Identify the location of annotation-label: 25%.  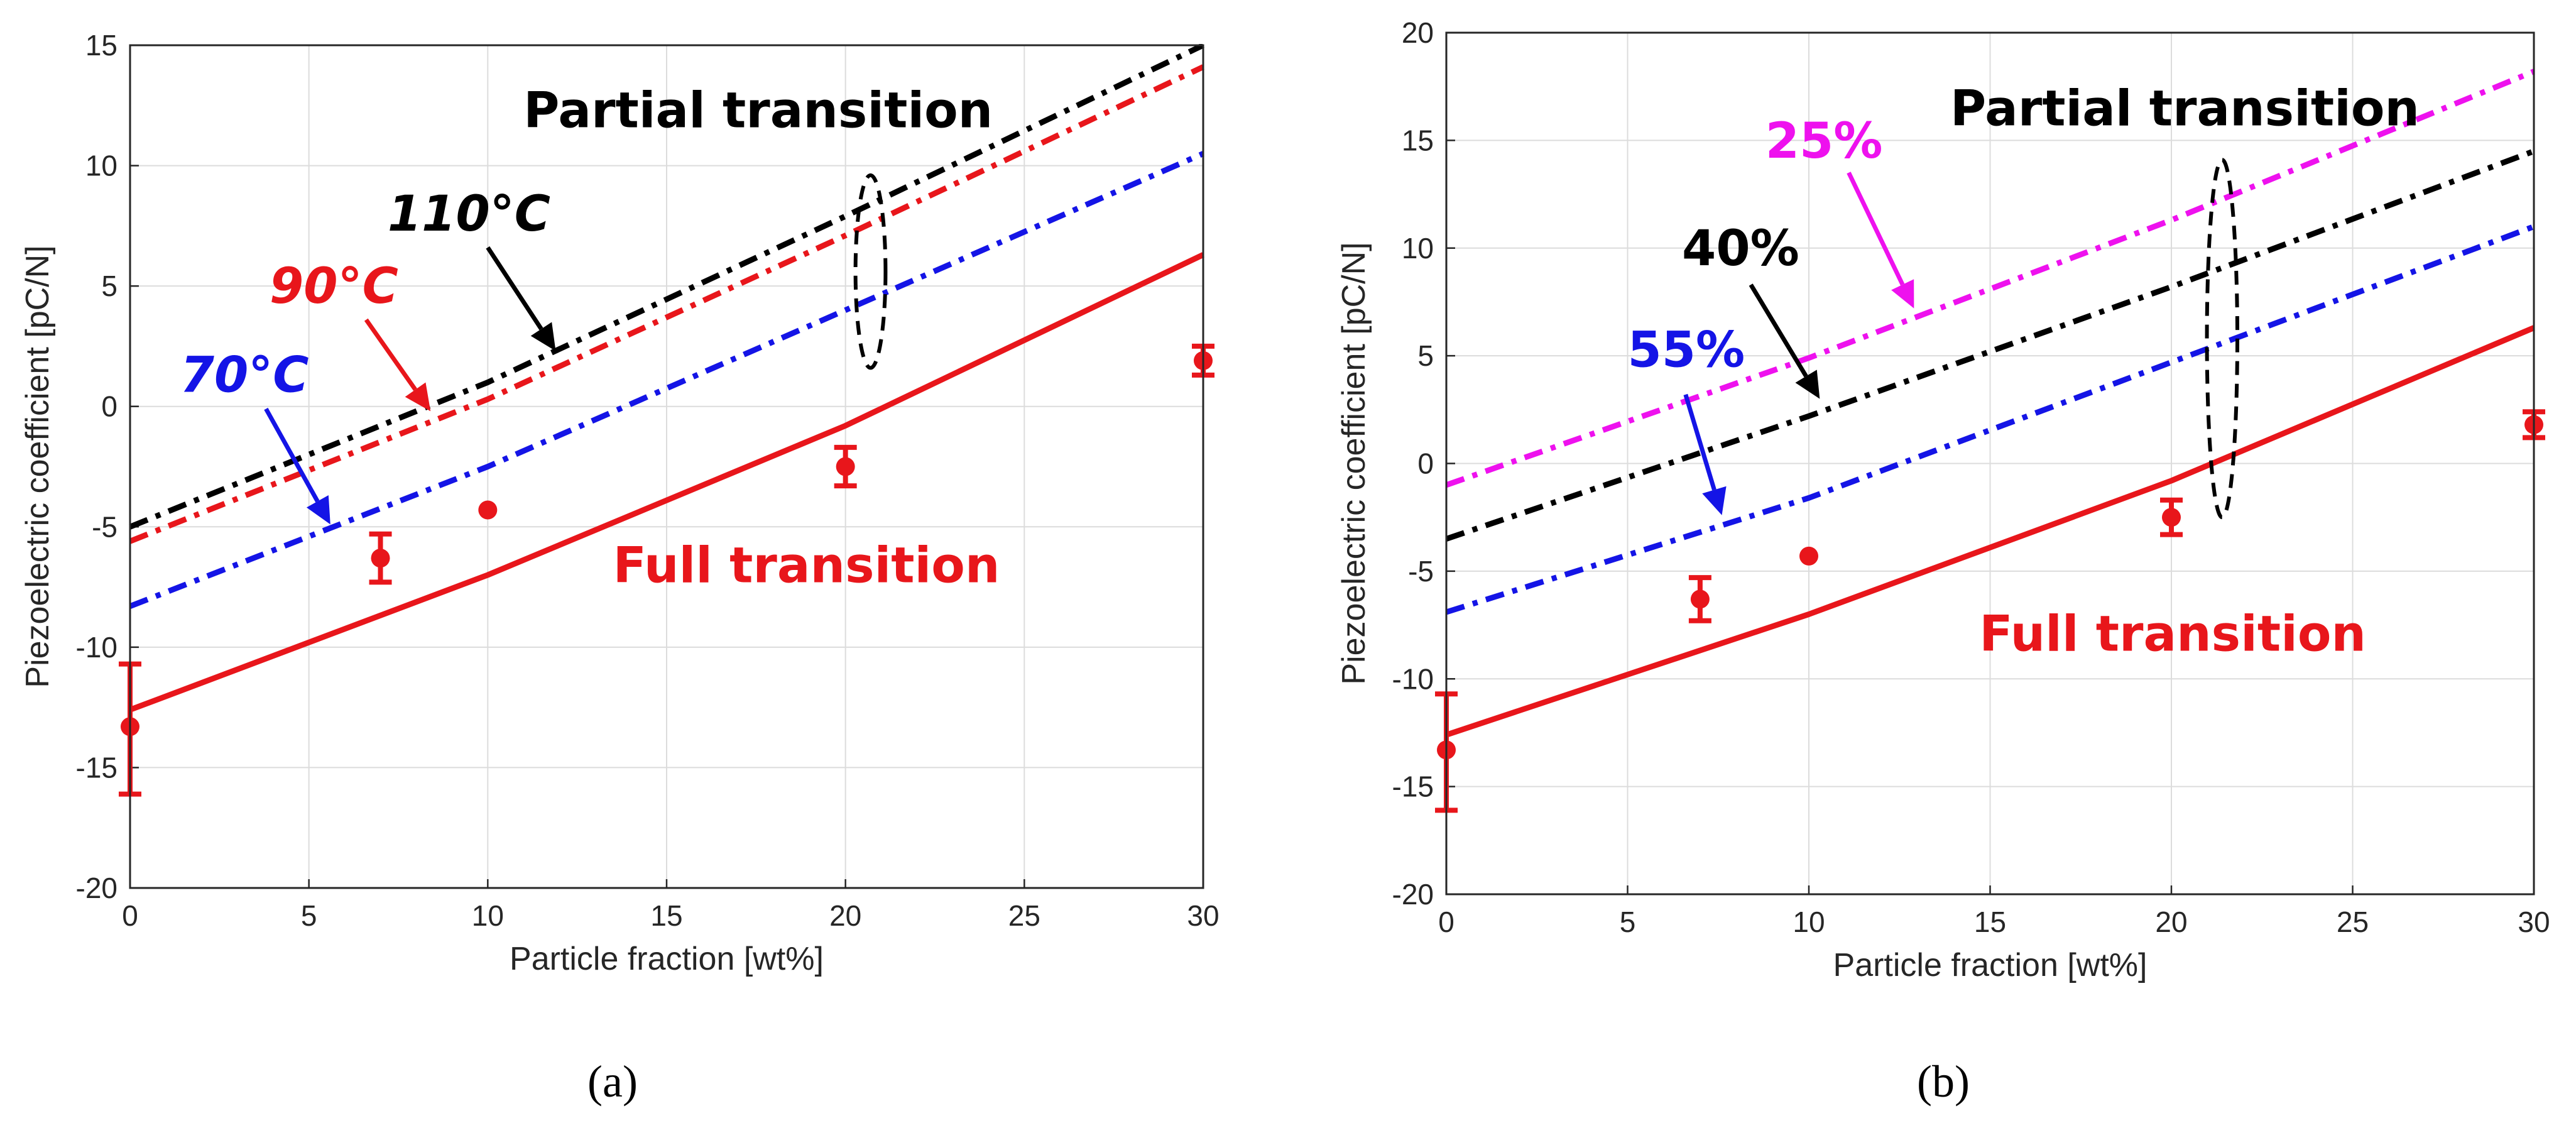
(1824, 141).